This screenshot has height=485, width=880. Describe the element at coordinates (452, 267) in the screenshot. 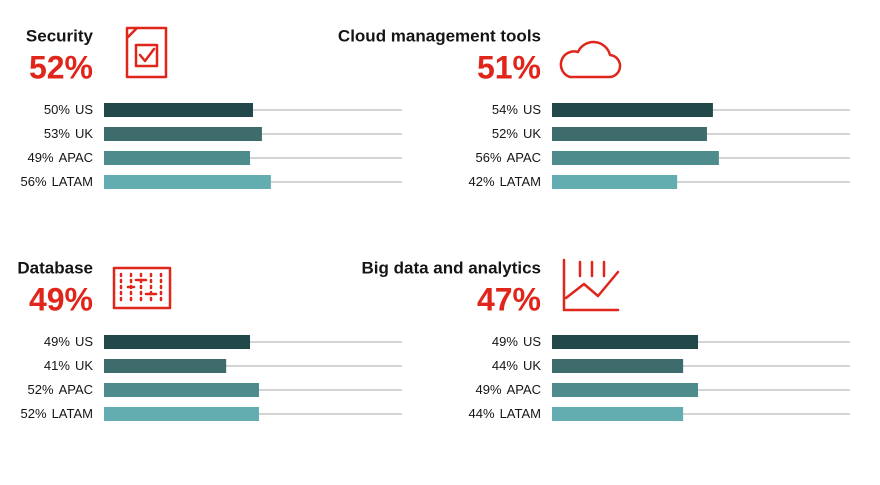

I see `chart-title: Big data and analytics` at that location.